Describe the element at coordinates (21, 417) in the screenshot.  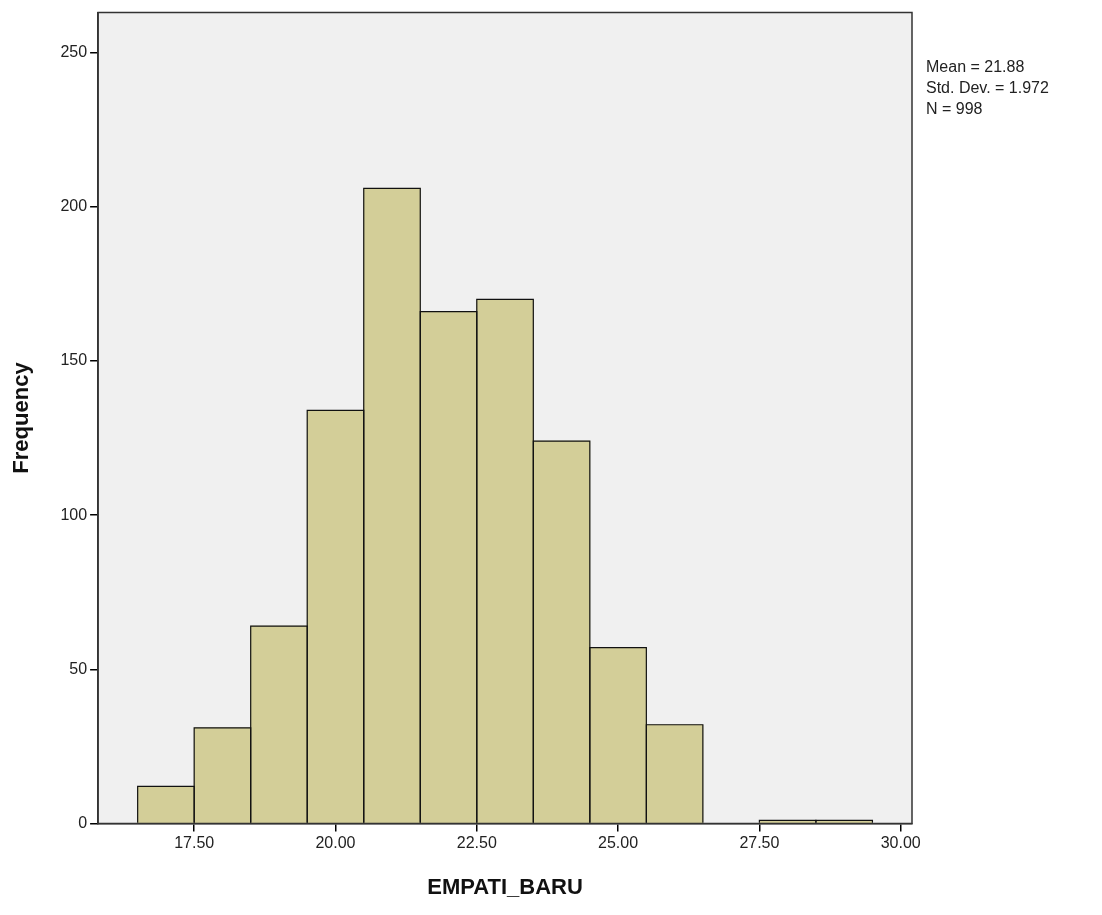
I see `y-axis-title: Frequency` at that location.